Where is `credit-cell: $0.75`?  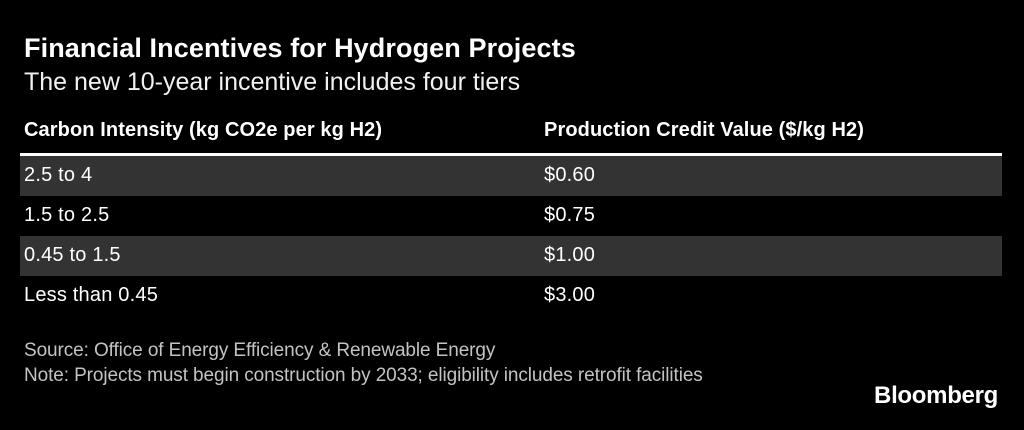 credit-cell: $0.75 is located at coordinates (570, 215).